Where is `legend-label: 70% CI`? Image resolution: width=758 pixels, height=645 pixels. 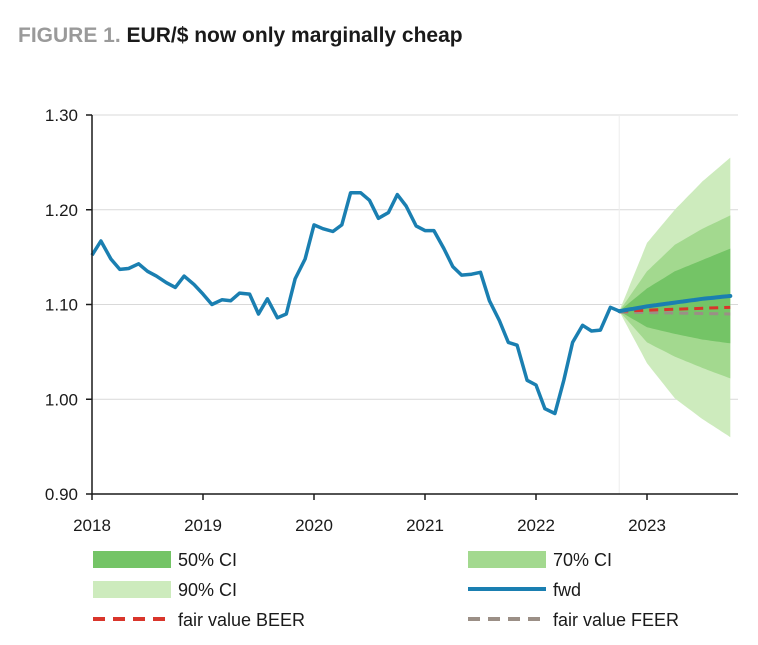 legend-label: 70% CI is located at coordinates (582, 560).